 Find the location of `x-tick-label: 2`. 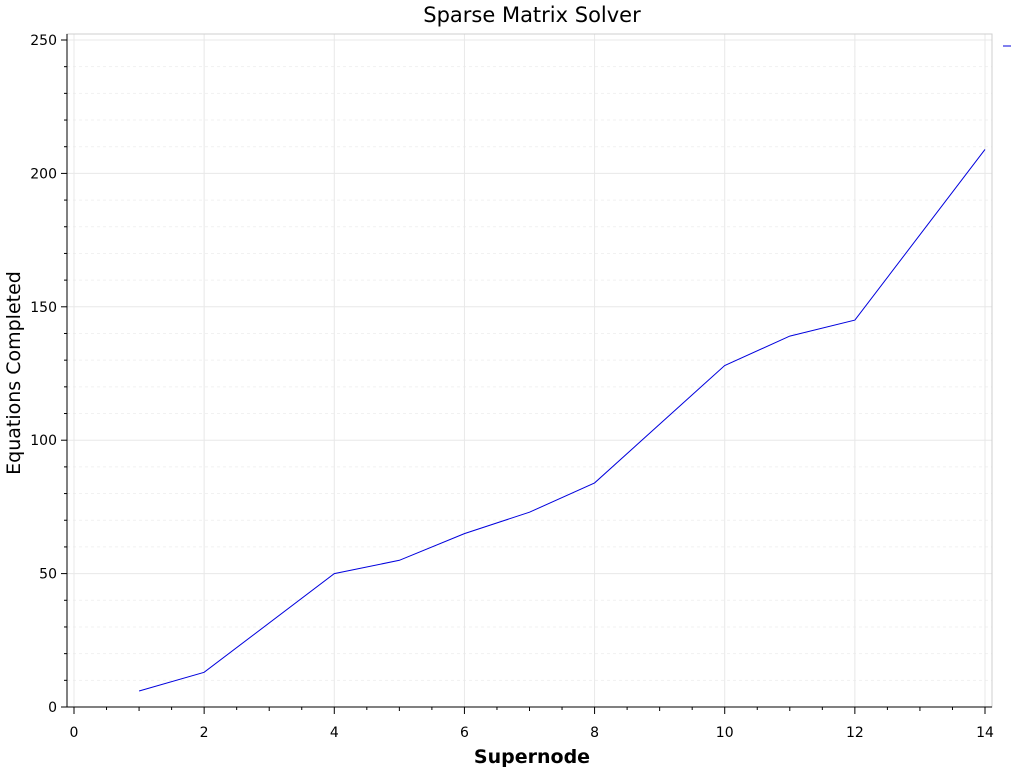

x-tick-label: 2 is located at coordinates (204, 733).